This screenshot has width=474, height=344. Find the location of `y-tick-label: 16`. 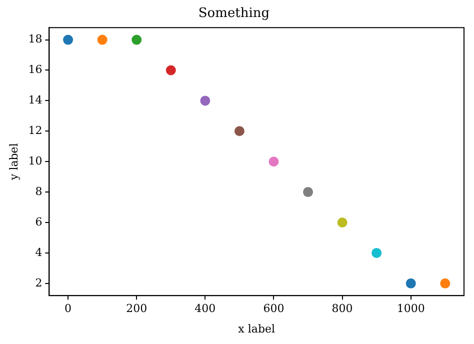

y-tick-label: 16 is located at coordinates (35, 69).